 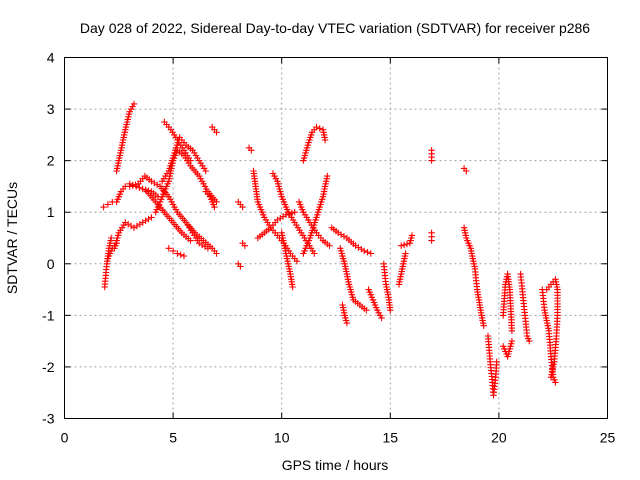 What do you see at coordinates (51, 264) in the screenshot?
I see `y-tick-label: 0` at bounding box center [51, 264].